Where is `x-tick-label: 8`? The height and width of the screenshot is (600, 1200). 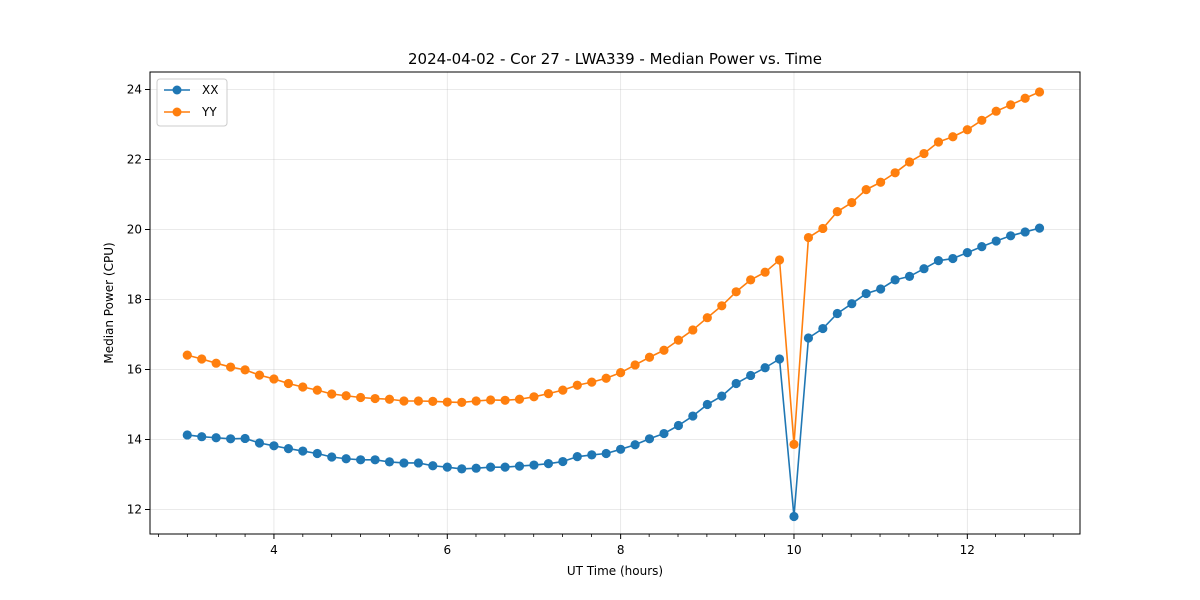
x-tick-label: 8 is located at coordinates (621, 550).